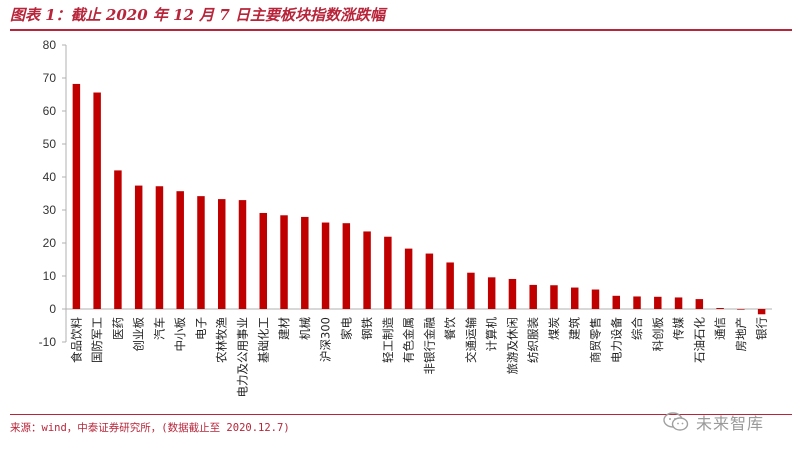  What do you see at coordinates (429, 346) in the screenshot?
I see `x-tick-label: 非银行金融` at bounding box center [429, 346].